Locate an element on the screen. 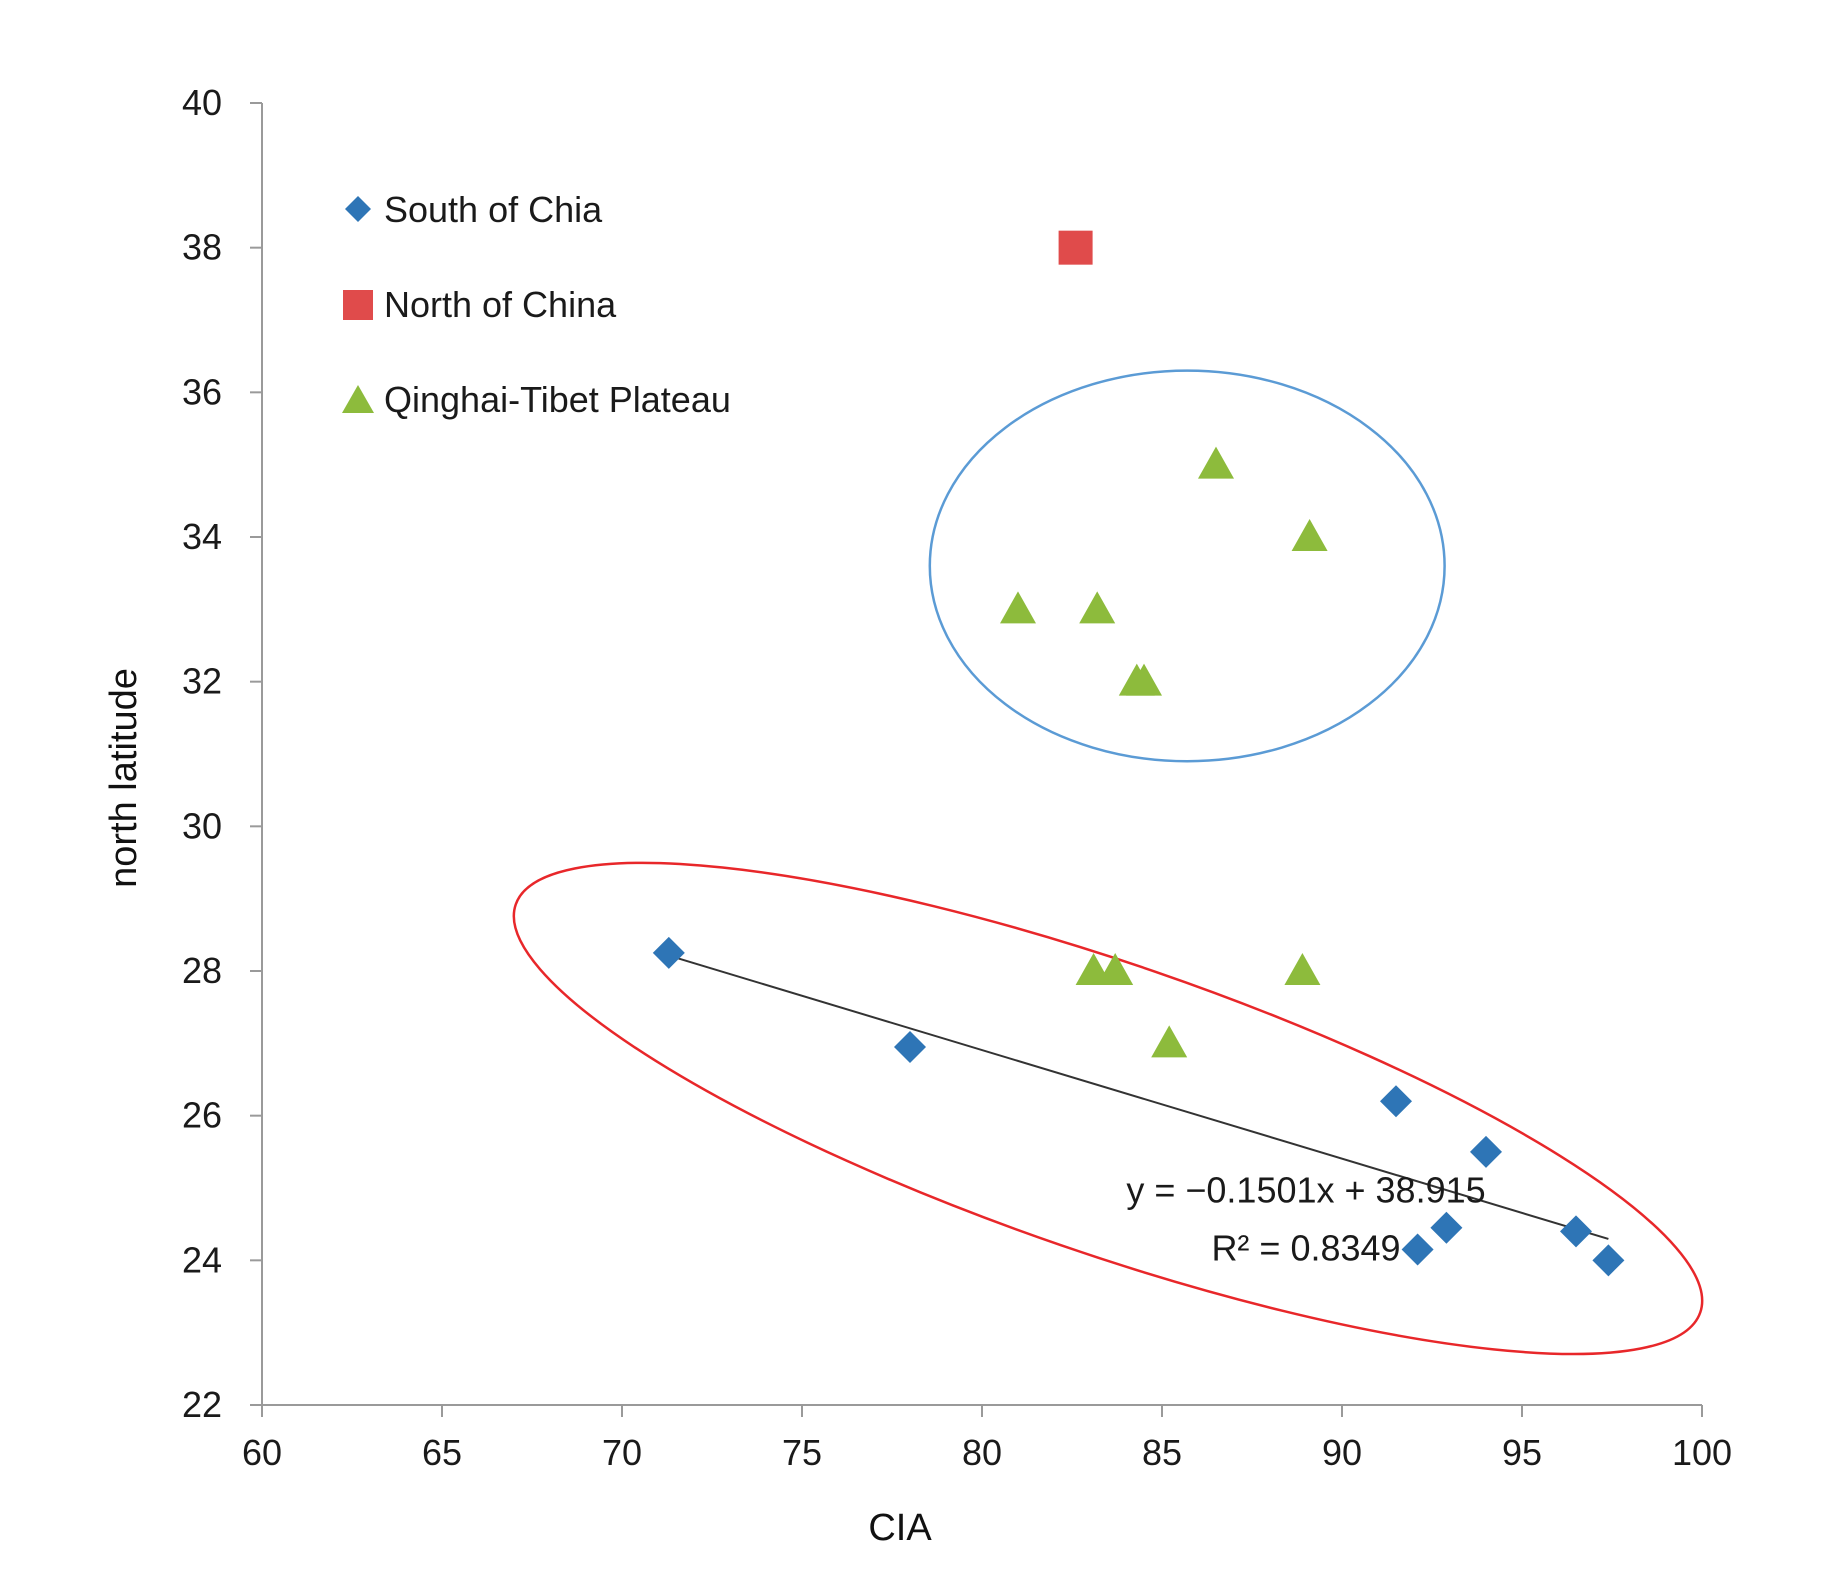  legend-label-north: North of China is located at coordinates (500, 304).